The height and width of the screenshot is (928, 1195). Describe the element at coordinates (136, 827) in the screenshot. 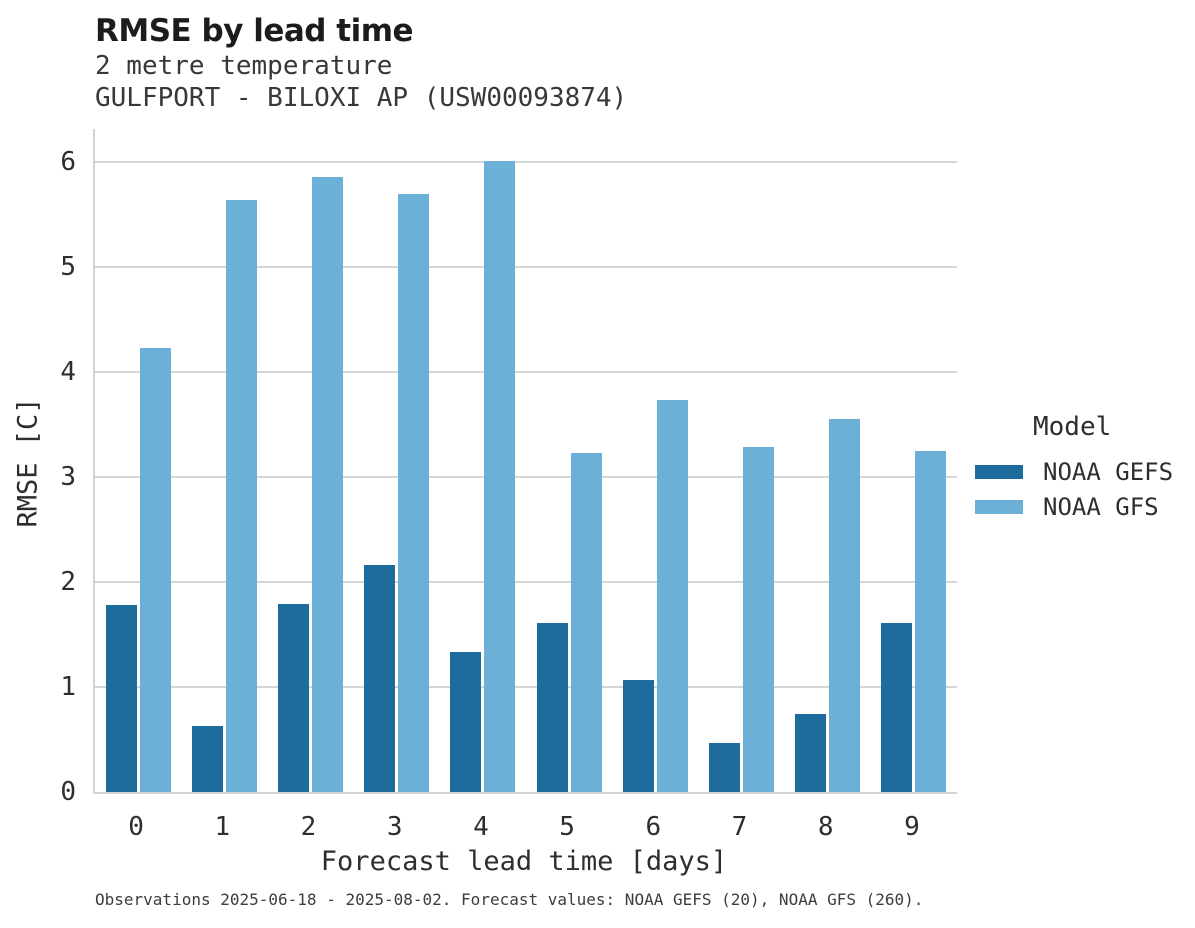

I see `x-tick-label-0: 0` at that location.